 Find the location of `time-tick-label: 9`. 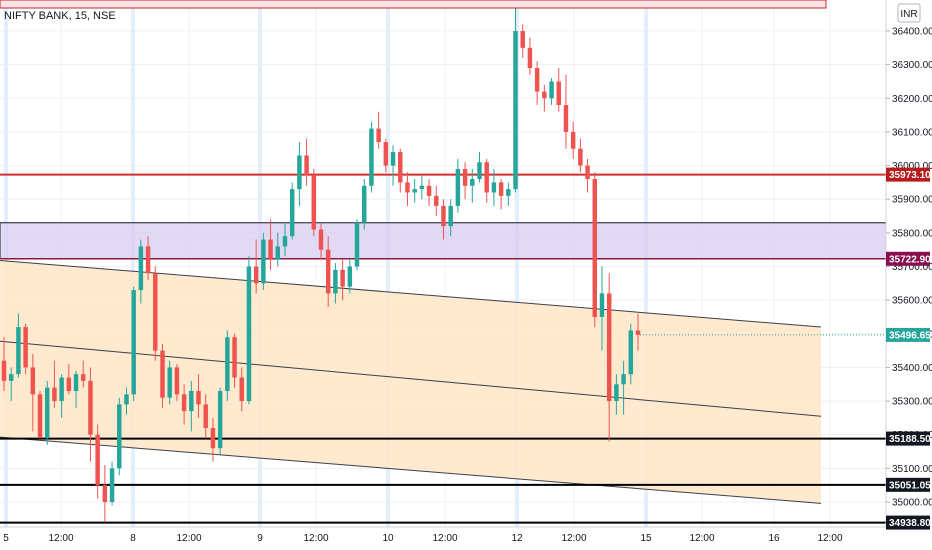

time-tick-label: 9 is located at coordinates (260, 538).